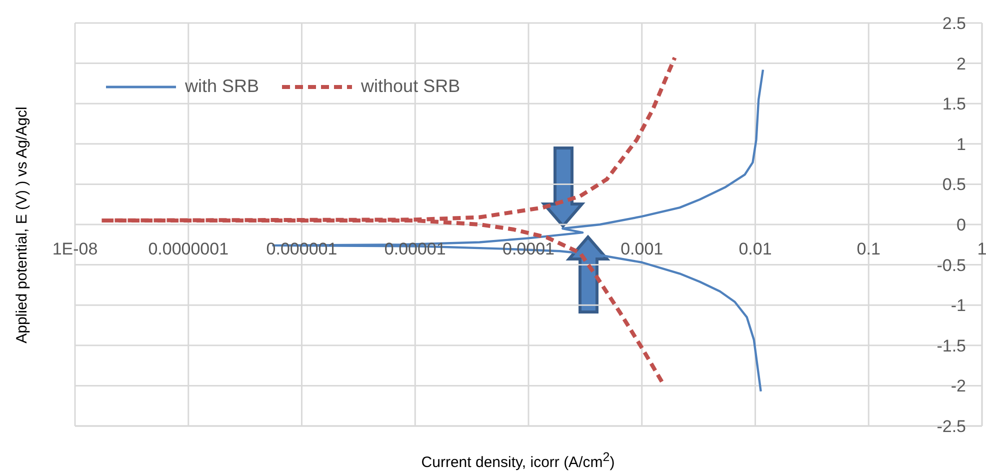 The width and height of the screenshot is (986, 472). I want to click on x-tick-label: 0.01, so click(755, 249).